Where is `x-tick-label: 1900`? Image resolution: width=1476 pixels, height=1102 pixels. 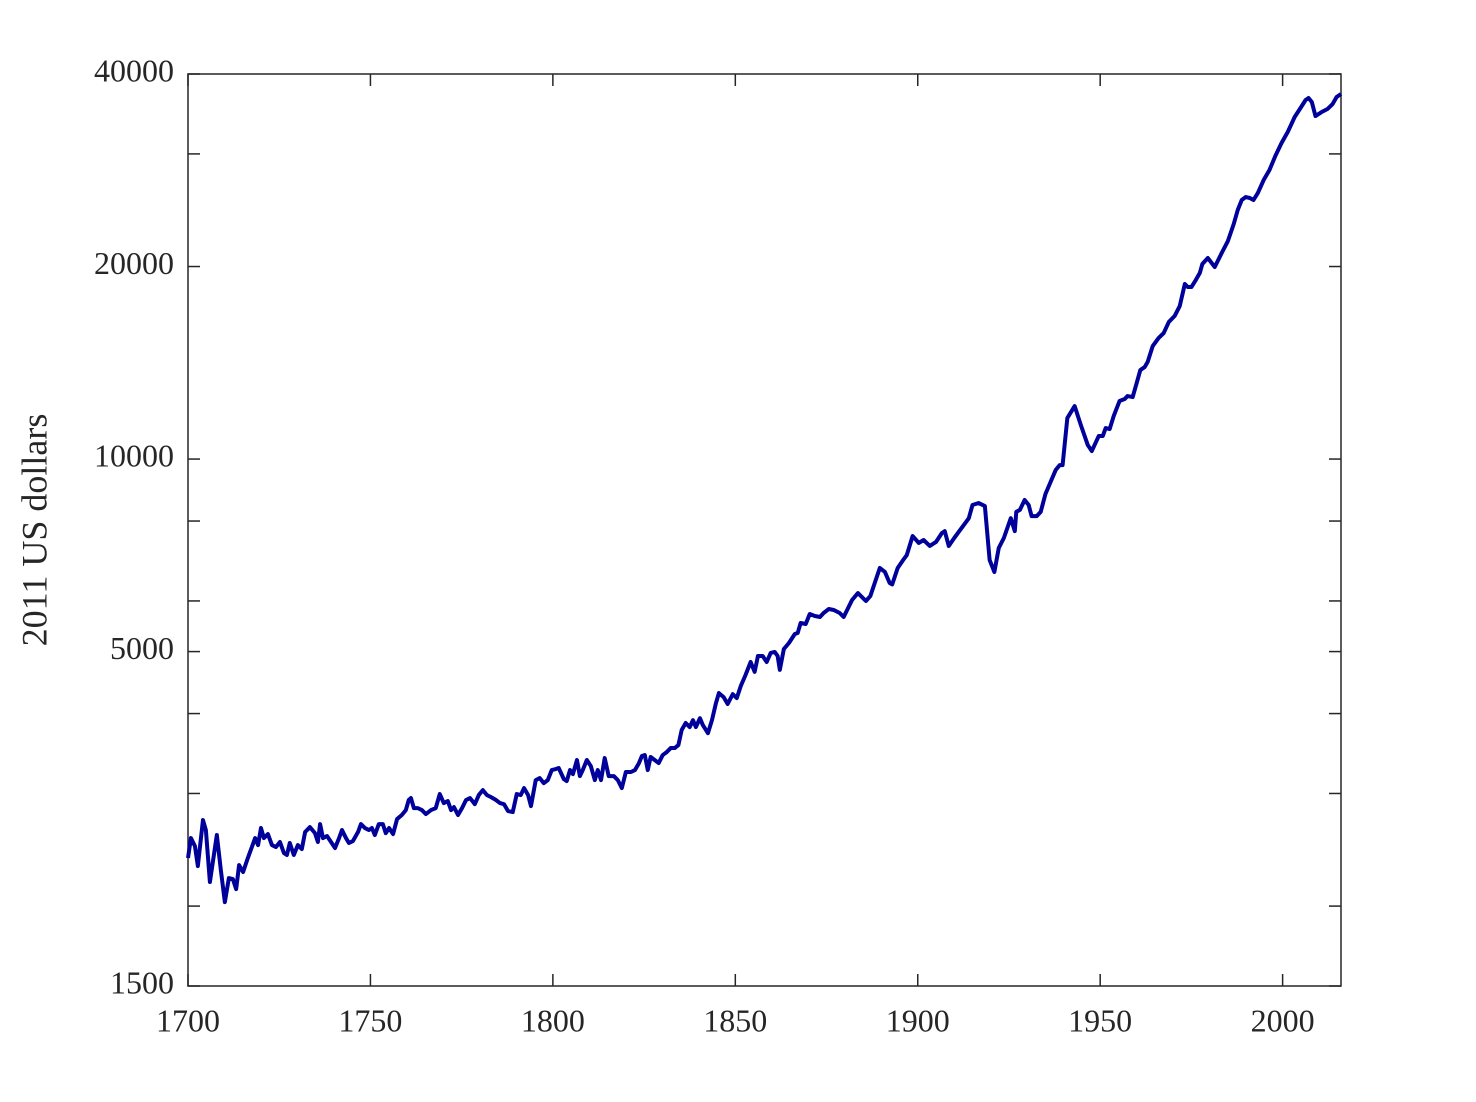
x-tick-label: 1900 is located at coordinates (918, 1020).